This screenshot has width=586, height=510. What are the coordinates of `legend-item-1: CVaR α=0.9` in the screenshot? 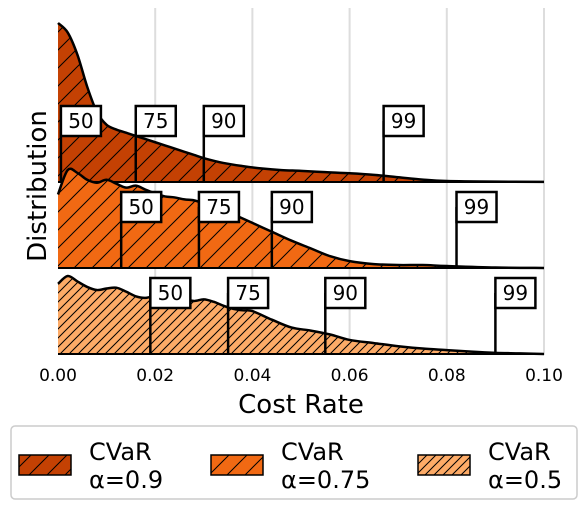 It's located at (90, 466).